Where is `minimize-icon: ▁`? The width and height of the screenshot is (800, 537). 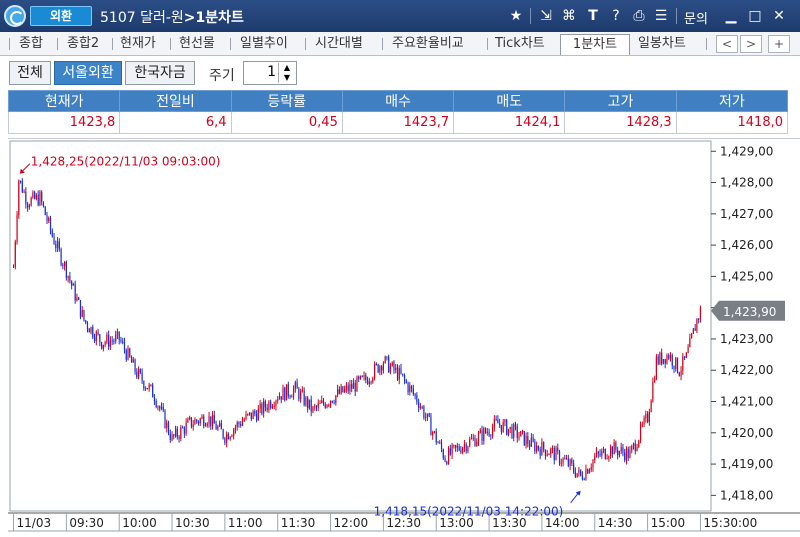 minimize-icon: ▁ is located at coordinates (731, 16).